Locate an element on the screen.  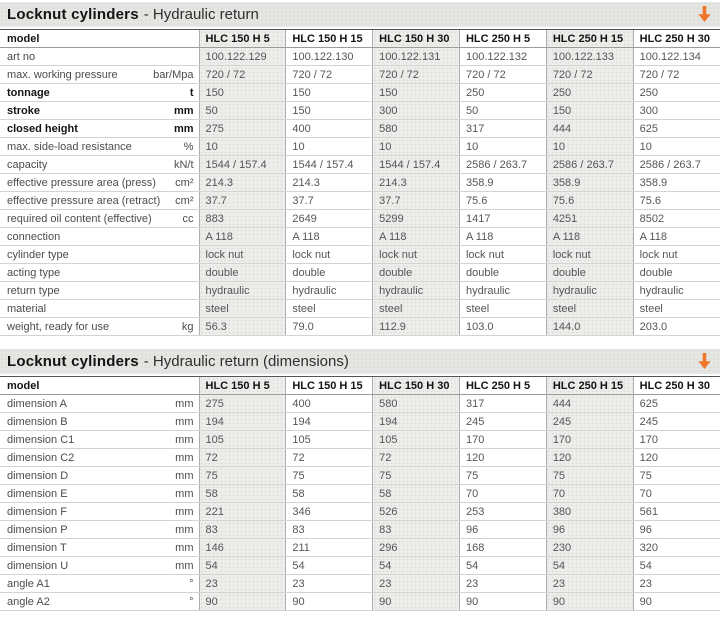
table-row: connection A 118 A 118 A 118 A 118 A 118 A 118 is located at coordinates (360, 236).